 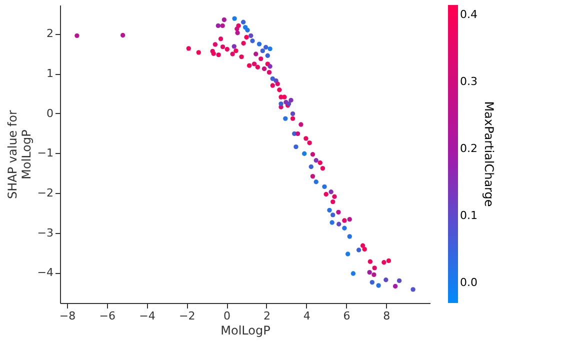 What do you see at coordinates (147, 316) in the screenshot?
I see `x-tick-label: −4` at bounding box center [147, 316].